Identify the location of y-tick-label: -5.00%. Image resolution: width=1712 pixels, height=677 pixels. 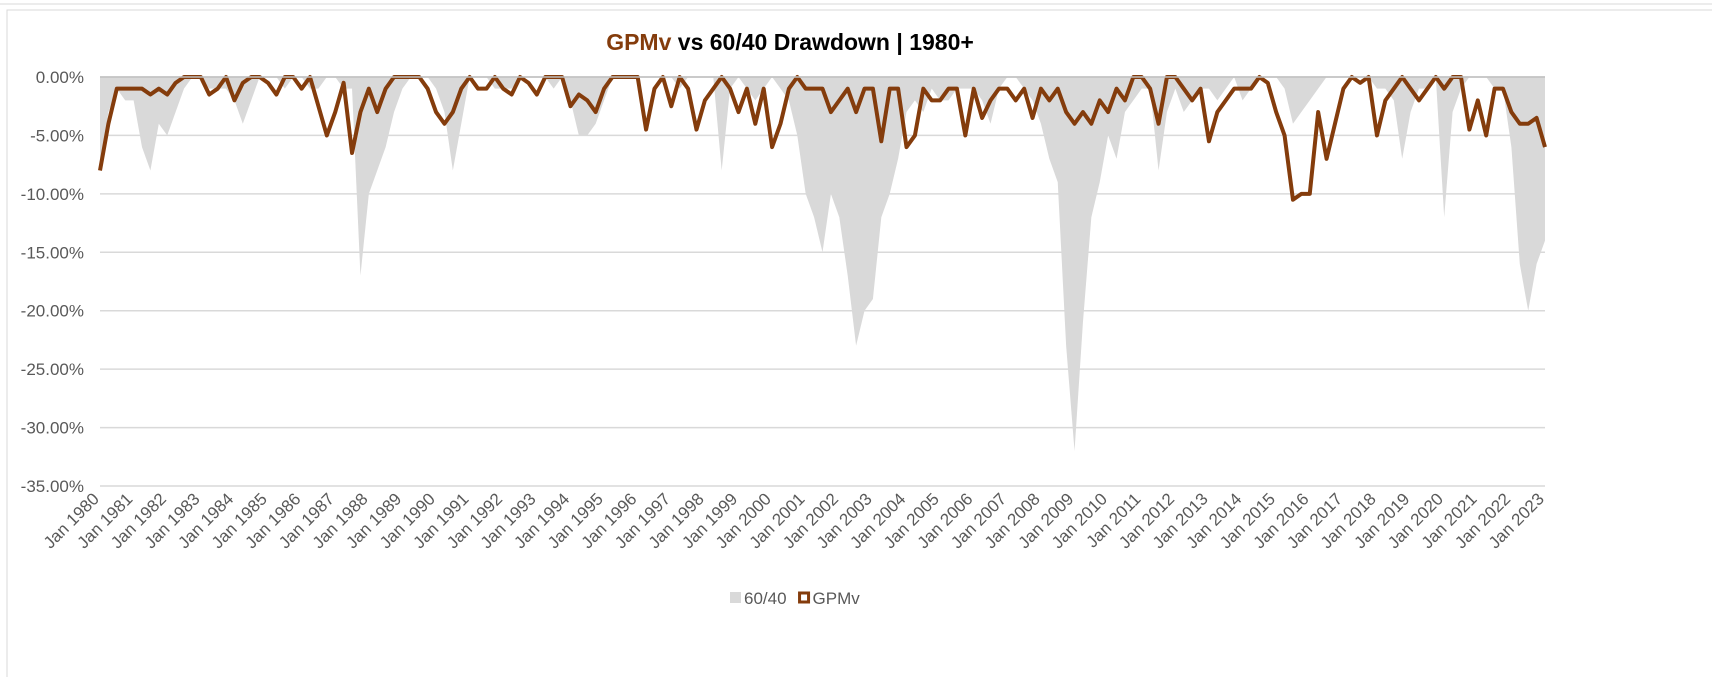
(57, 135).